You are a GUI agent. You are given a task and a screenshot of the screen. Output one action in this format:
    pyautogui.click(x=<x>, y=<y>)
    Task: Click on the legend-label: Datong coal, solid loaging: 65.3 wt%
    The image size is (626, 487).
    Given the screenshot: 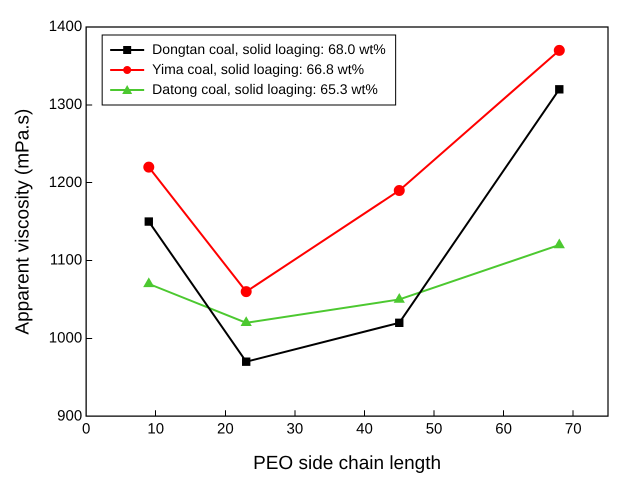 What is the action you would take?
    pyautogui.click(x=265, y=88)
    